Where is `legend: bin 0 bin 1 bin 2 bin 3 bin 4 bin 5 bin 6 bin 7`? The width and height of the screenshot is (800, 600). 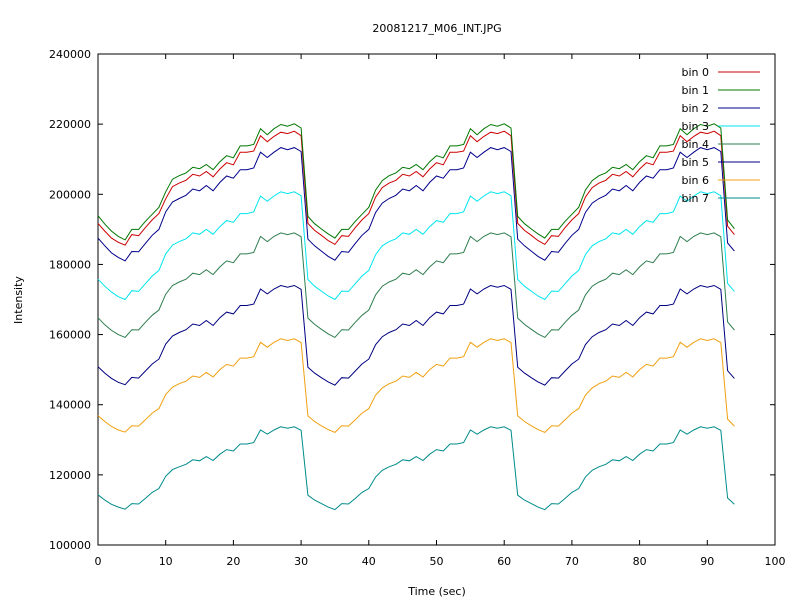
legend: bin 0 bin 1 bin 2 bin 3 bin 4 bin 5 bin 6 bin 7 is located at coordinates (720, 135).